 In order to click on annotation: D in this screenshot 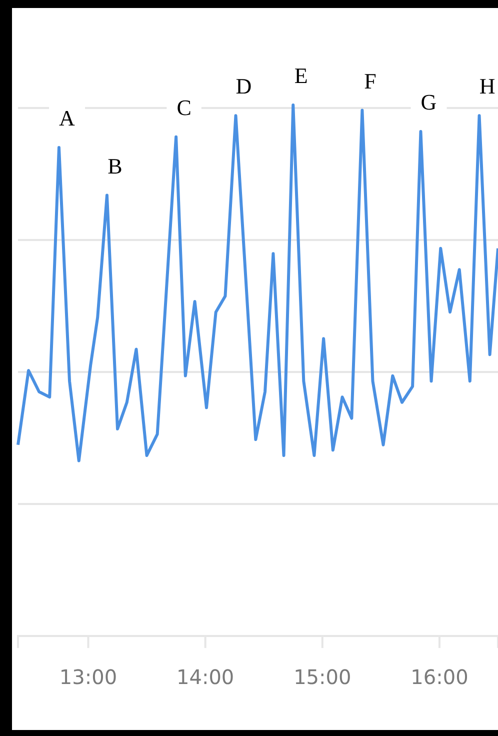, I will do `click(244, 86)`.